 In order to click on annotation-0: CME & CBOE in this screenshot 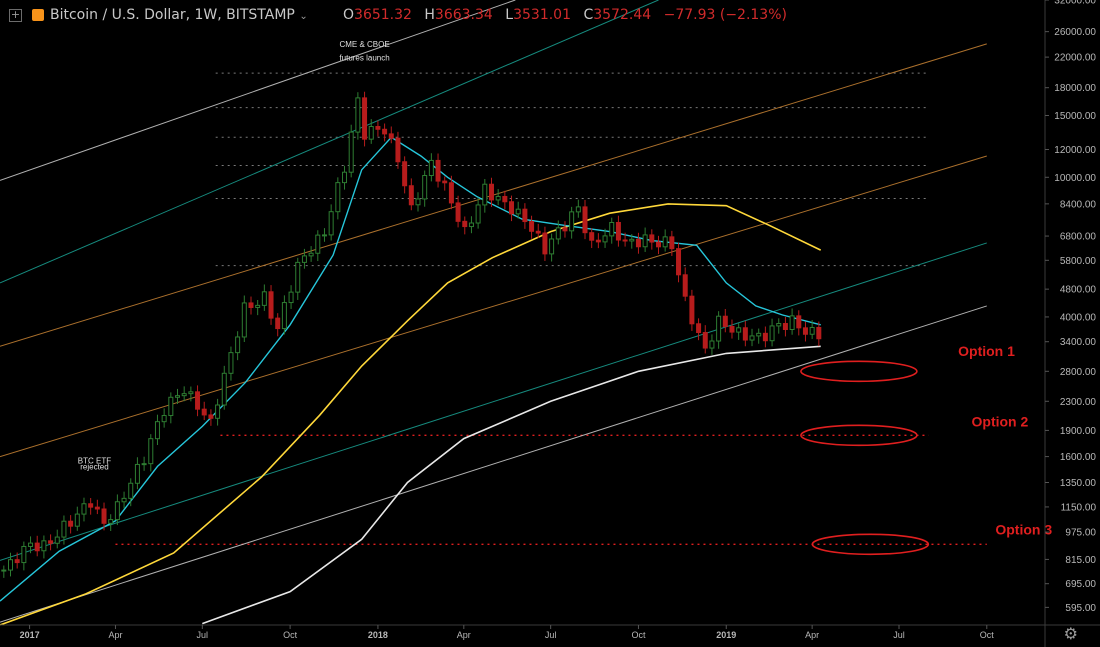, I will do `click(364, 44)`.